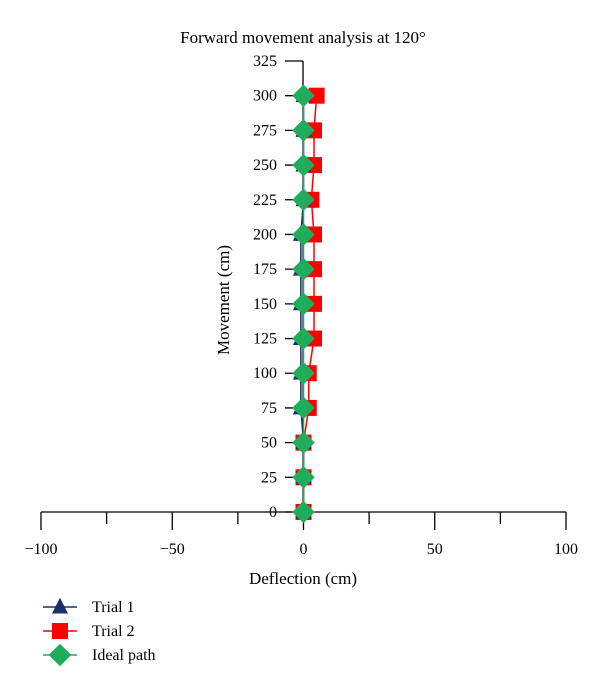 This screenshot has height=693, width=600. Describe the element at coordinates (435, 549) in the screenshot. I see `x-tick-label: 50` at that location.